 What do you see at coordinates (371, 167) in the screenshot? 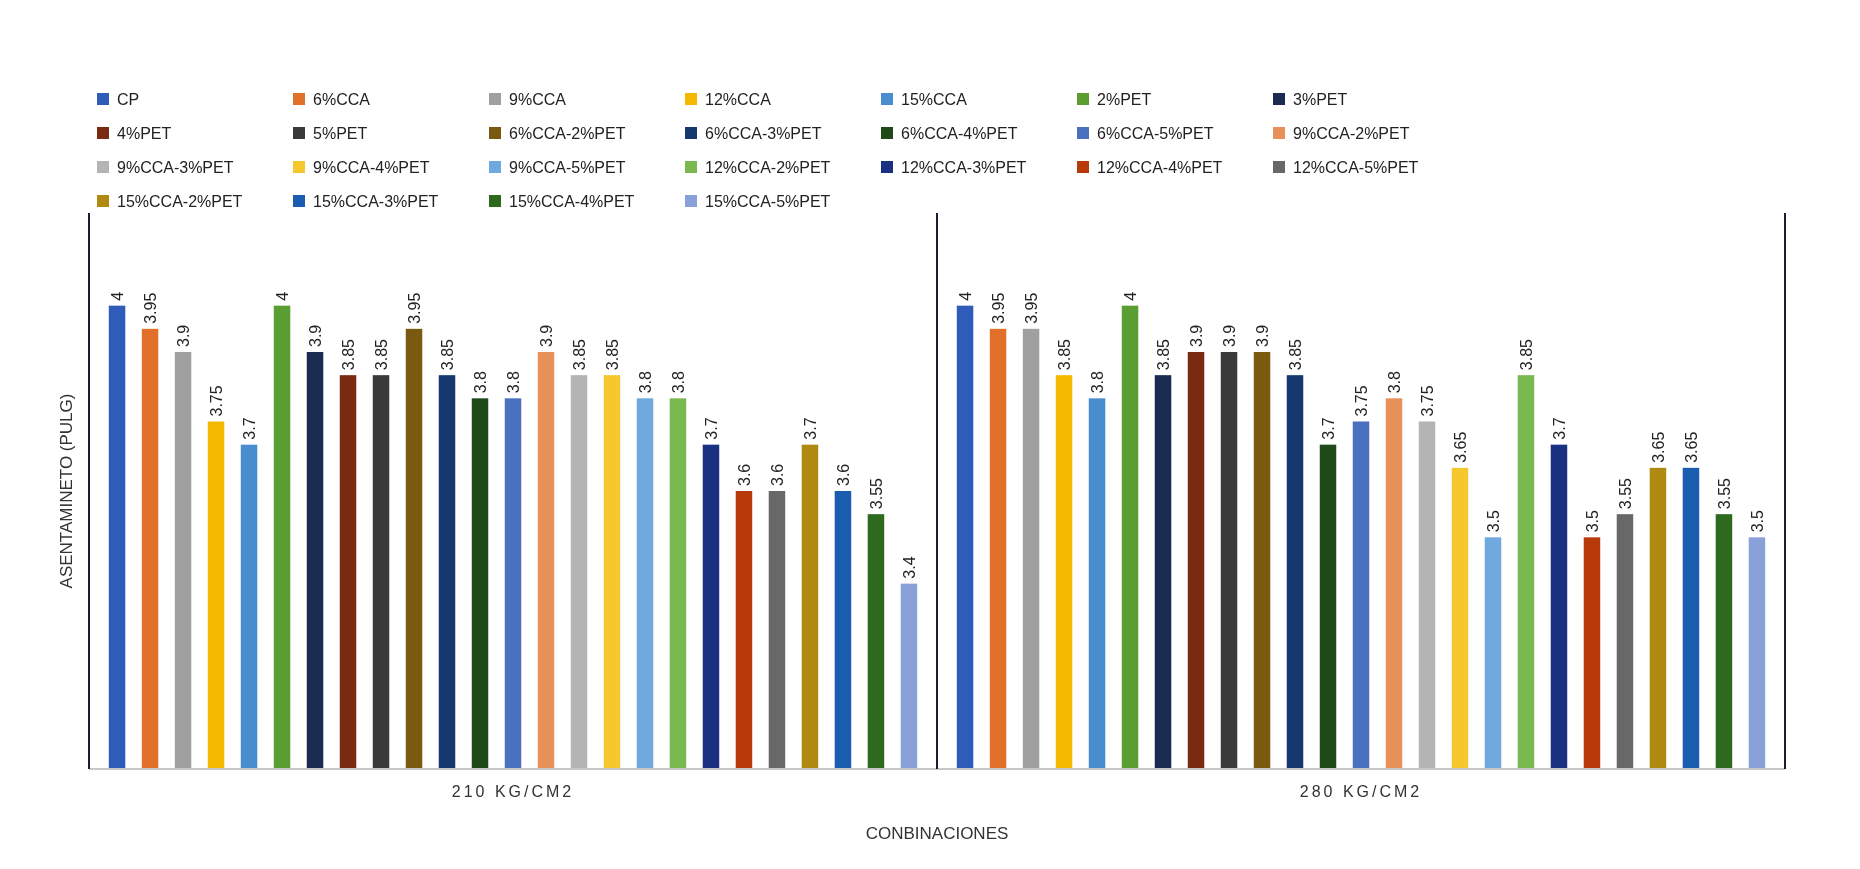
I see `legend-label: 9%CCA-4%PET` at bounding box center [371, 167].